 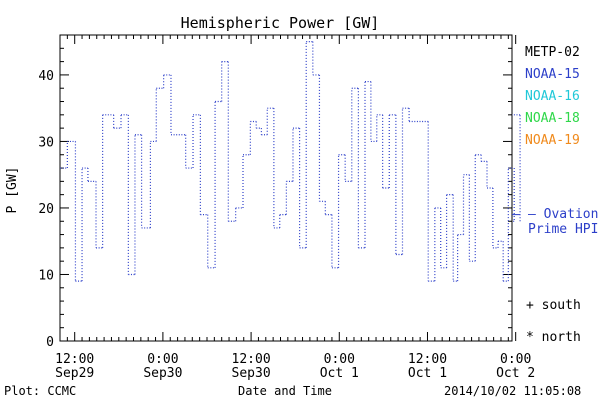 I want to click on y-tick-label: 40, so click(x=46, y=76).